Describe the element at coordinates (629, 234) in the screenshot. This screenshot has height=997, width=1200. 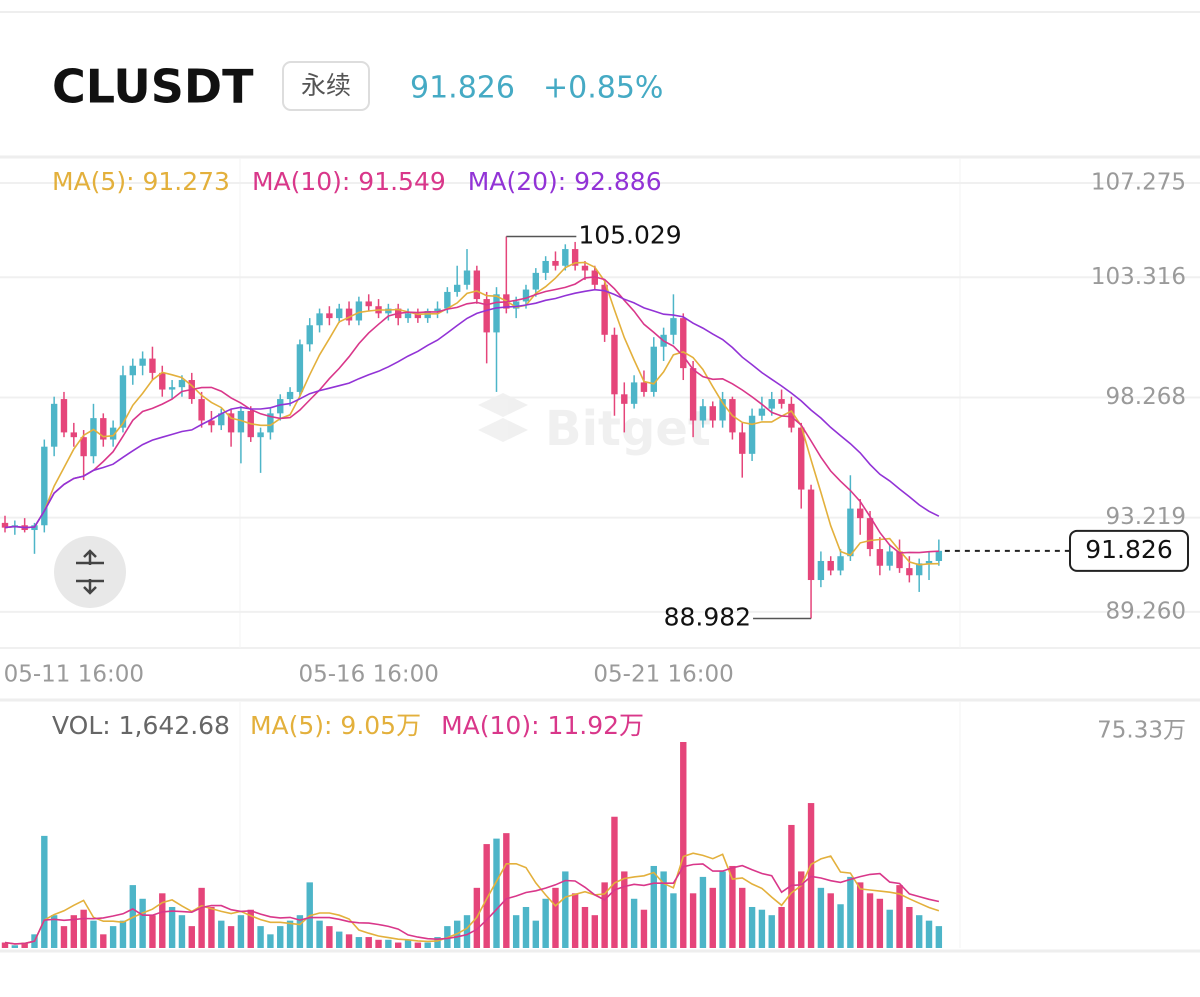
I see `high-label: 105.029` at that location.